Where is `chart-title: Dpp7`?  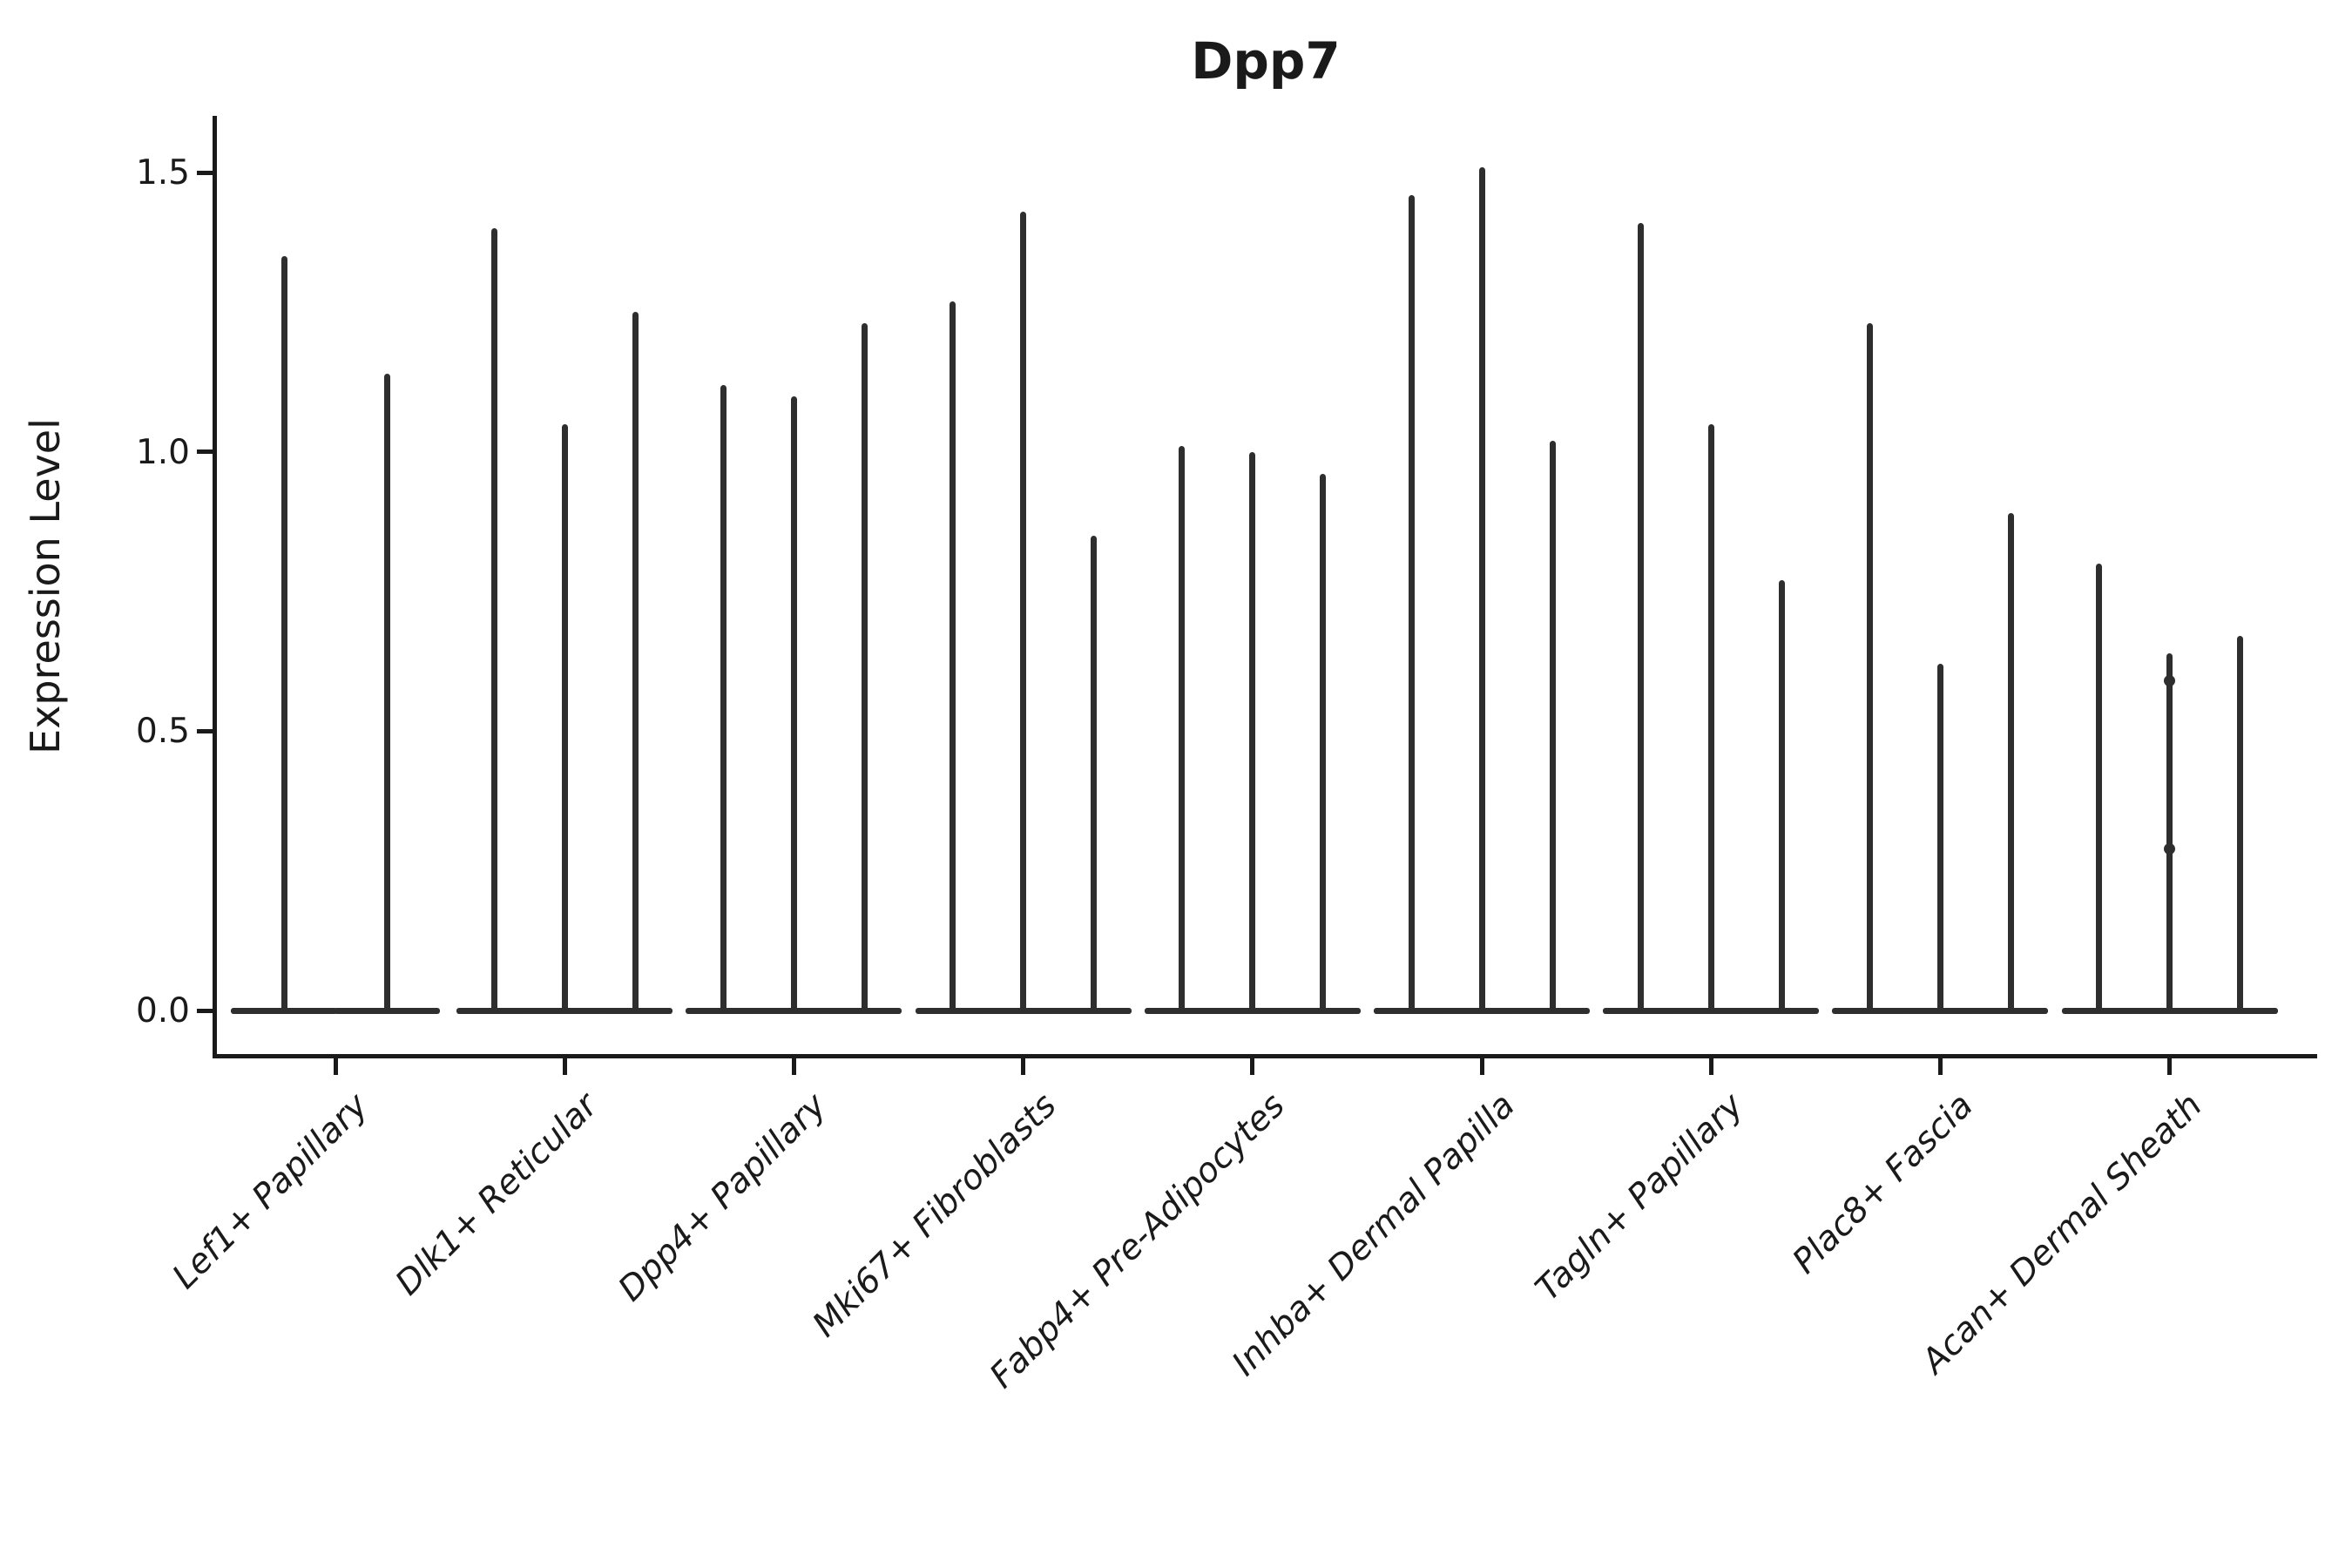 chart-title: Dpp7 is located at coordinates (1266, 61).